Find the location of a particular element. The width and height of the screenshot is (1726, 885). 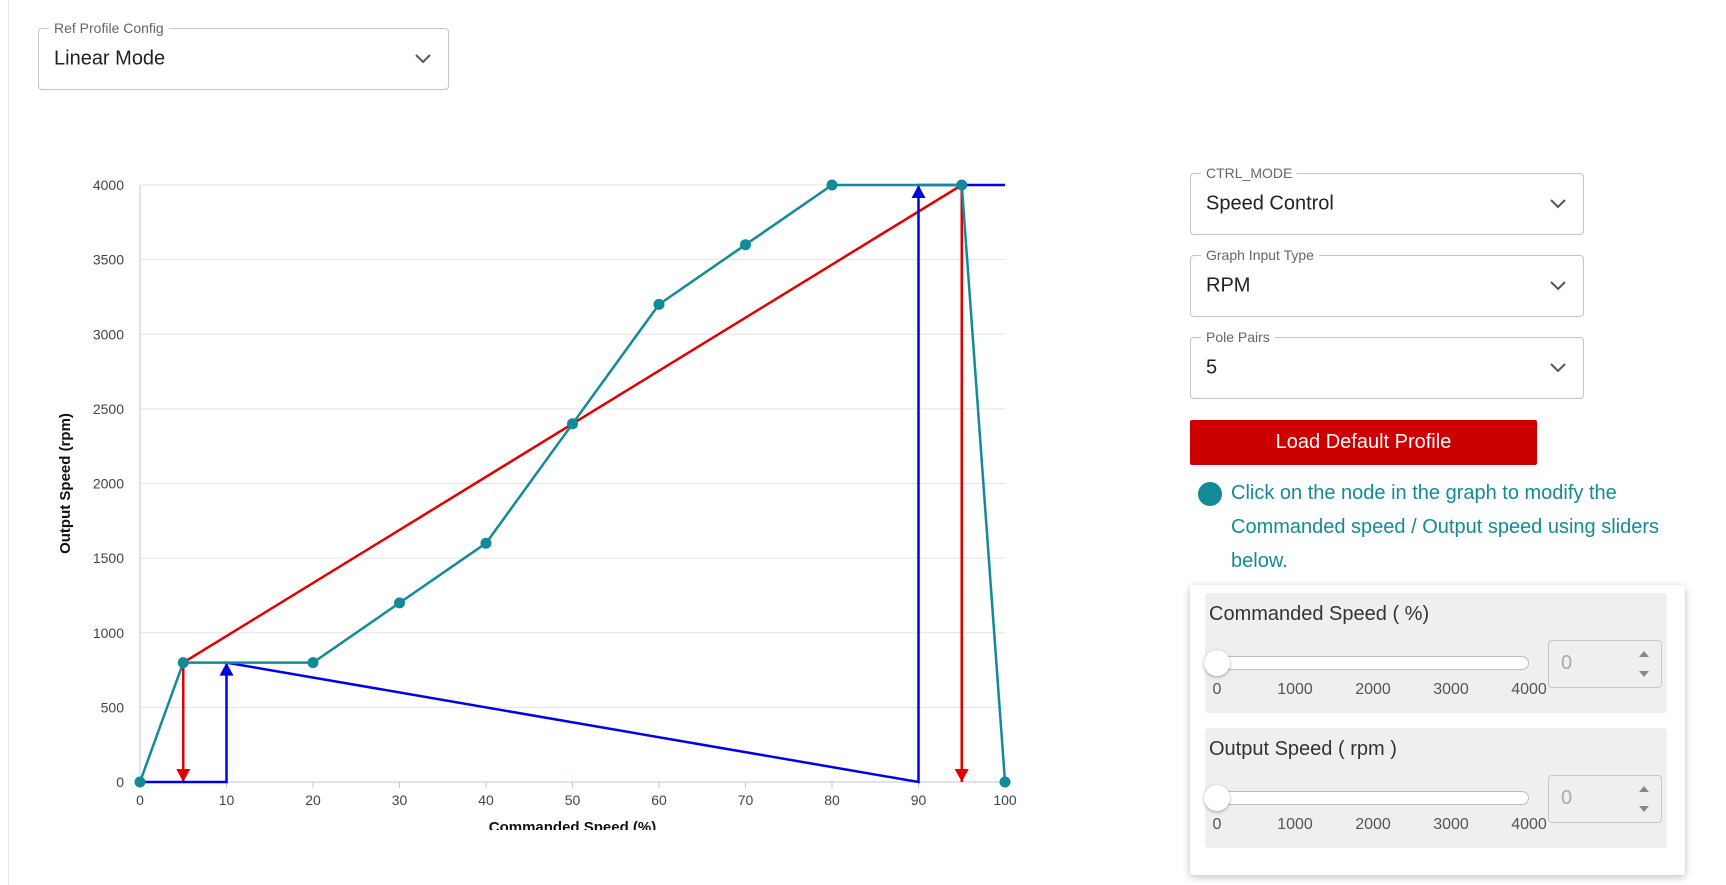

x-tick-label: 70 is located at coordinates (746, 800).